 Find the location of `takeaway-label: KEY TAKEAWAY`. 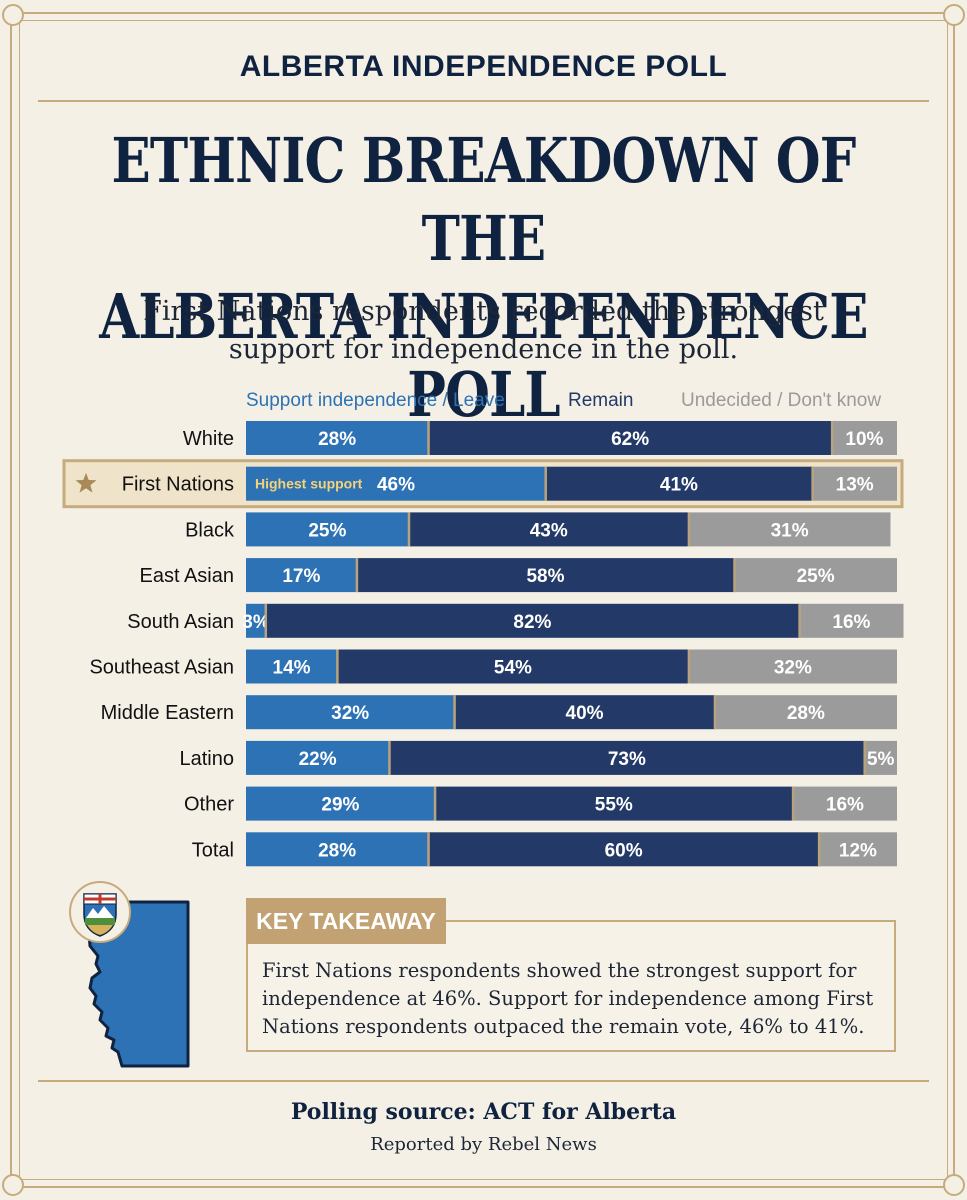

takeaway-label: KEY TAKEAWAY is located at coordinates (346, 921).